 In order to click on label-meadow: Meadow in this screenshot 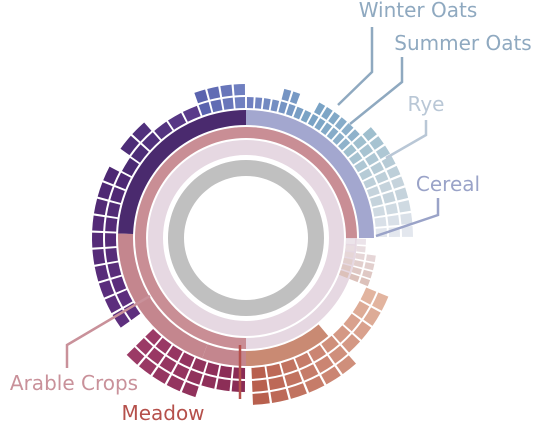, I will do `click(162, 411)`.